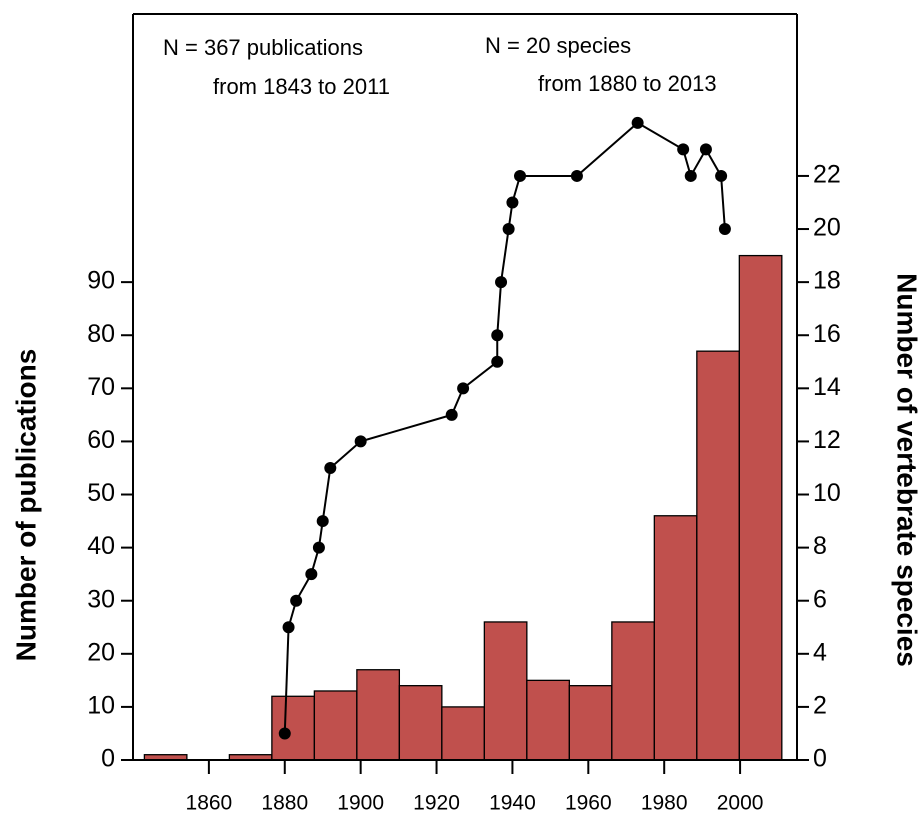  I want to click on y-axis-label: Number of publications, so click(25, 505).